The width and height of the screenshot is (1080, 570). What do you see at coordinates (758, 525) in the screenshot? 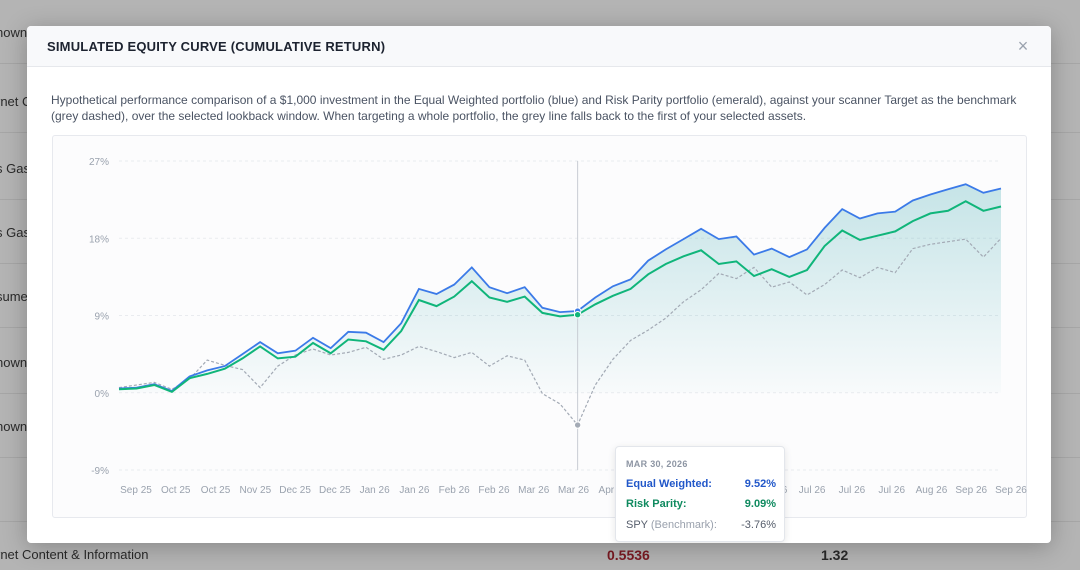
I see `tooltip-value: -3.76%` at bounding box center [758, 525].